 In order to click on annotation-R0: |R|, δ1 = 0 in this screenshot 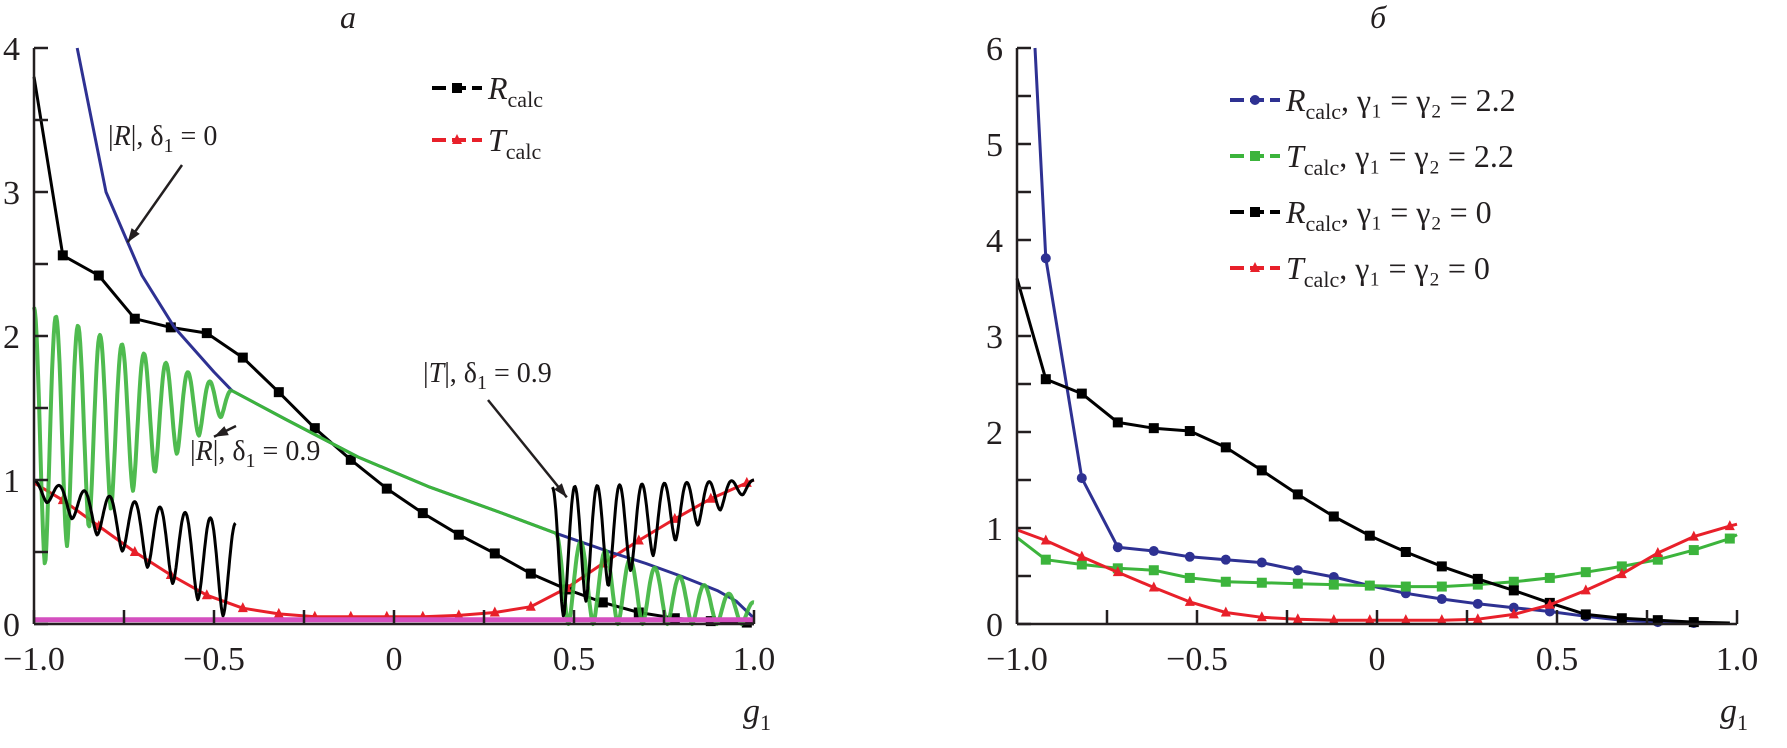, I will do `click(162, 182)`.